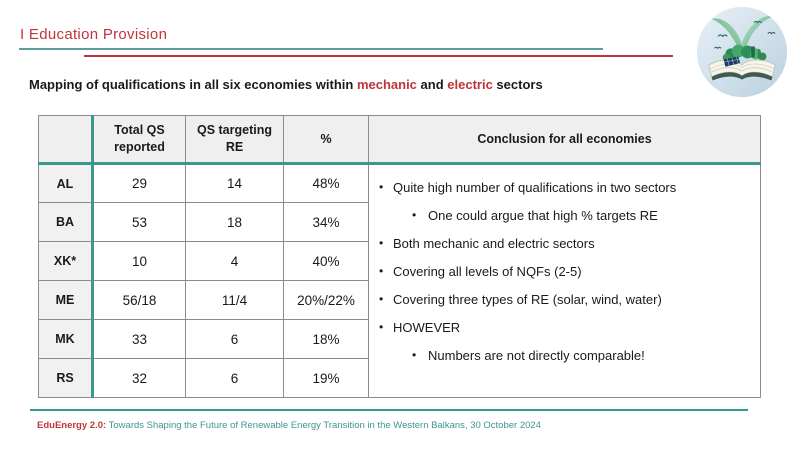 This screenshot has width=800, height=450. Describe the element at coordinates (66, 339) in the screenshot. I see `economy-label: MK` at that location.